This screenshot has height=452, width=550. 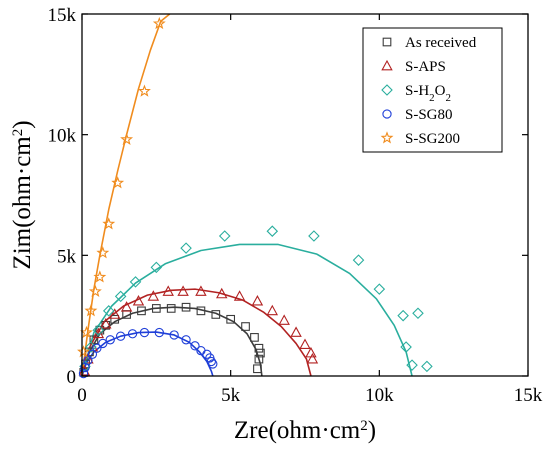 I want to click on y-tick-label-1: 5k, so click(x=67, y=256).